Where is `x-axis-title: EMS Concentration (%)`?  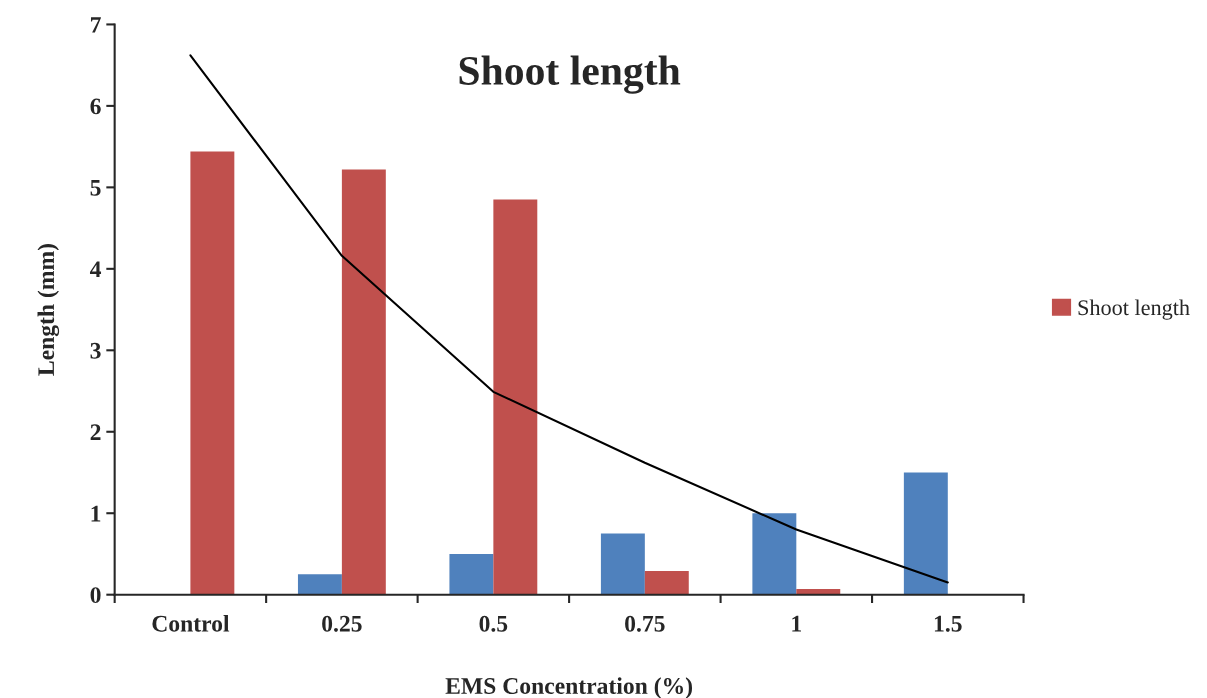 x-axis-title: EMS Concentration (%) is located at coordinates (569, 687).